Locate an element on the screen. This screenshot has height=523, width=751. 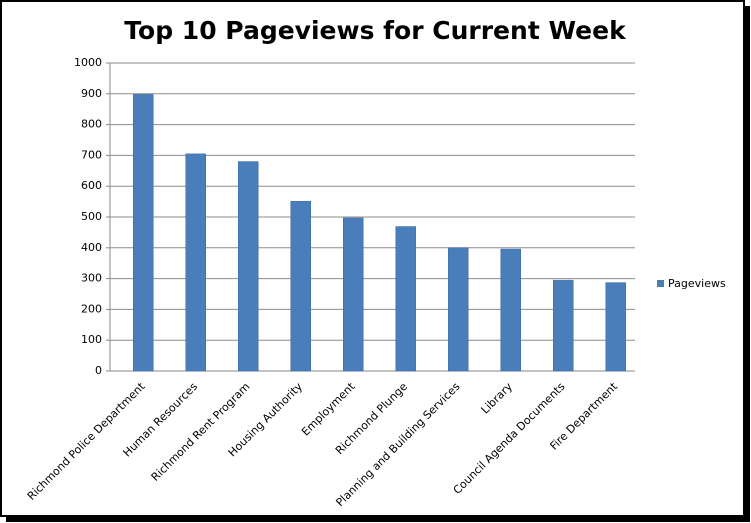
chart-title: Top 10 Pageviews for Current Week is located at coordinates (375, 30).